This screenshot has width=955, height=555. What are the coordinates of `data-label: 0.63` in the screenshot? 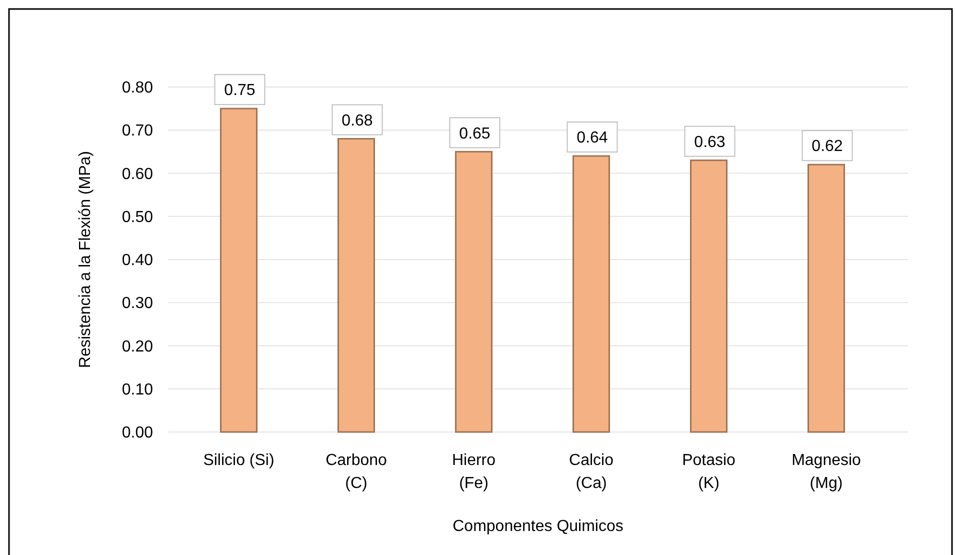 It's located at (710, 142).